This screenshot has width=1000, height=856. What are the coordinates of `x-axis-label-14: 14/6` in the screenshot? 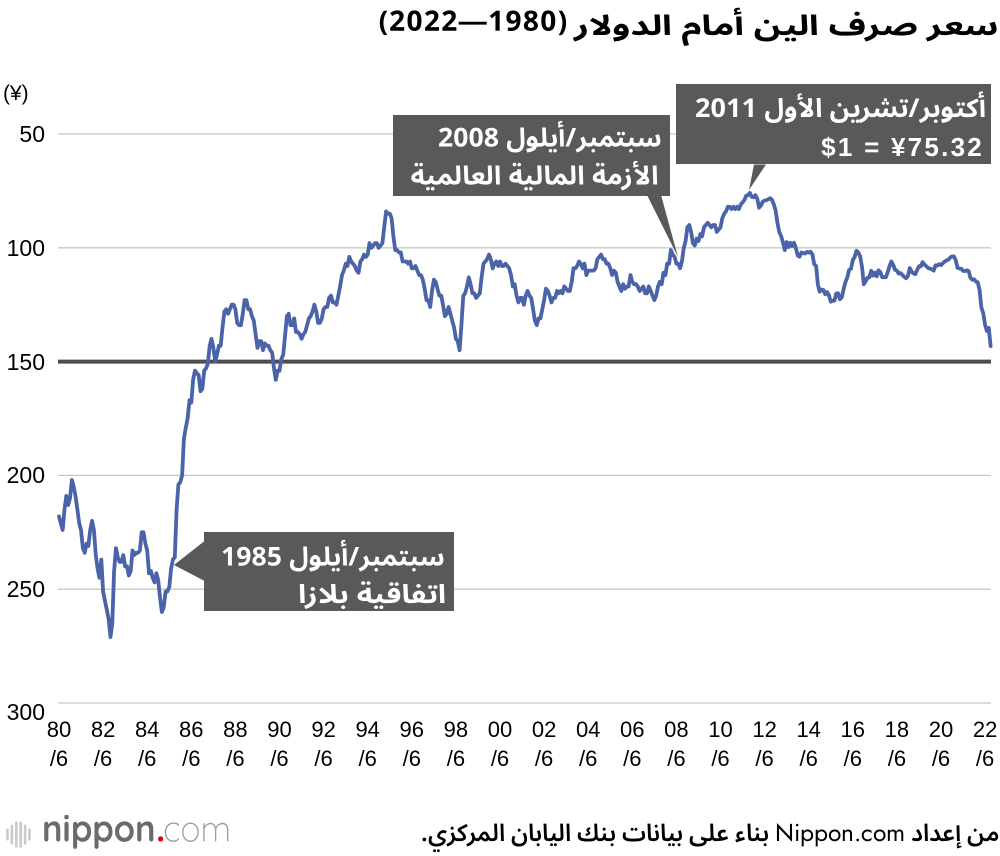 It's located at (808, 744).